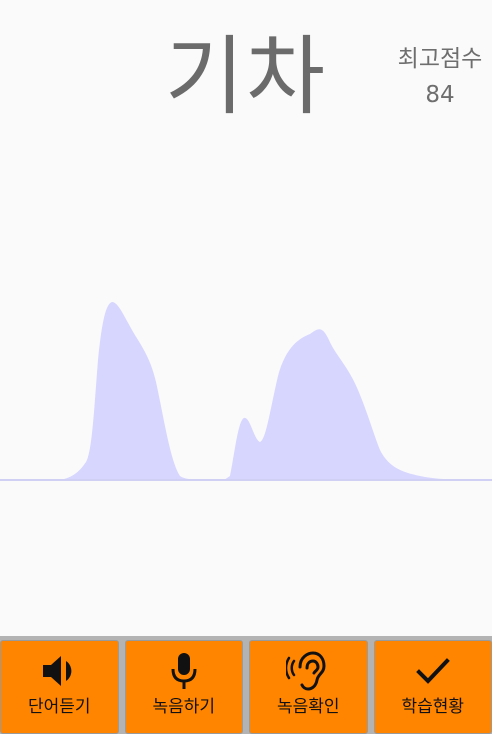 This screenshot has width=492, height=734. I want to click on learning-status-button: 학습현황, so click(432, 687).